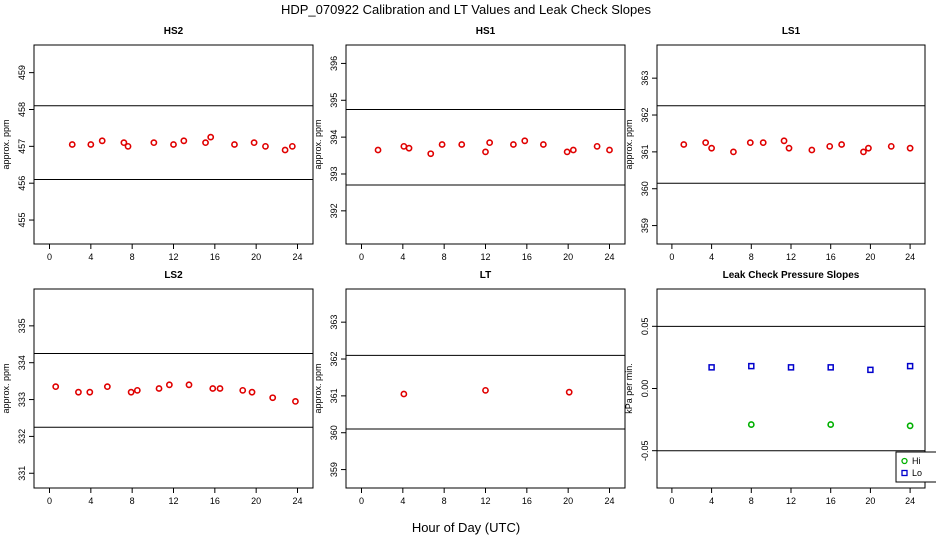 Image resolution: width=936 pixels, height=540 pixels. What do you see at coordinates (22, 72) in the screenshot?
I see `y-tick-label: 459` at bounding box center [22, 72].